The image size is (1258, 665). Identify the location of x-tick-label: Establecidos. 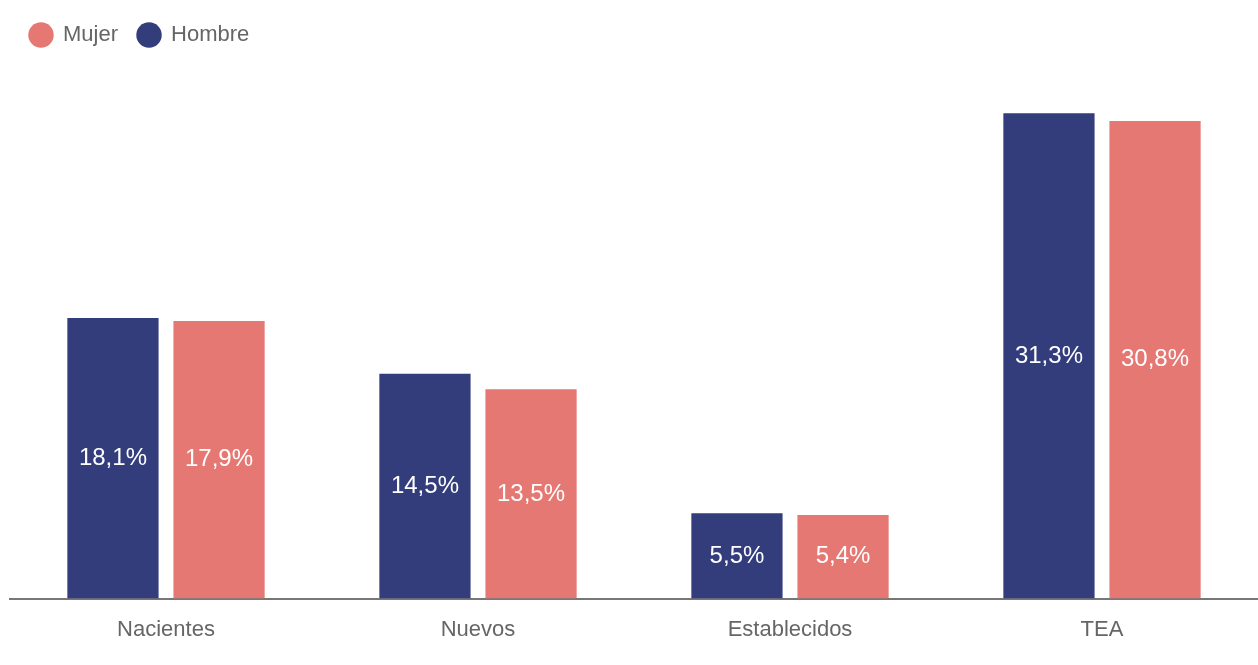
(790, 628).